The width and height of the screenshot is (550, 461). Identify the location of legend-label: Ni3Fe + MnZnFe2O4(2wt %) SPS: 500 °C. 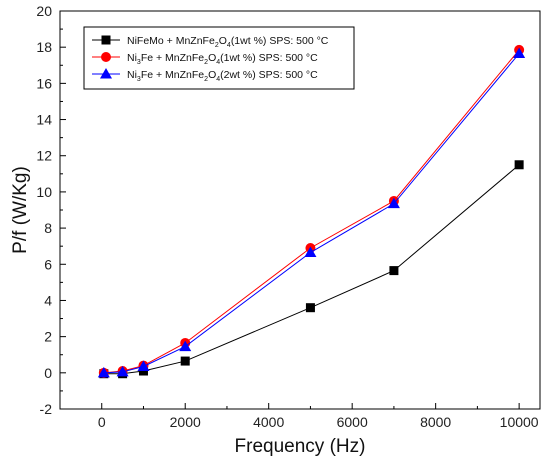
(222, 76).